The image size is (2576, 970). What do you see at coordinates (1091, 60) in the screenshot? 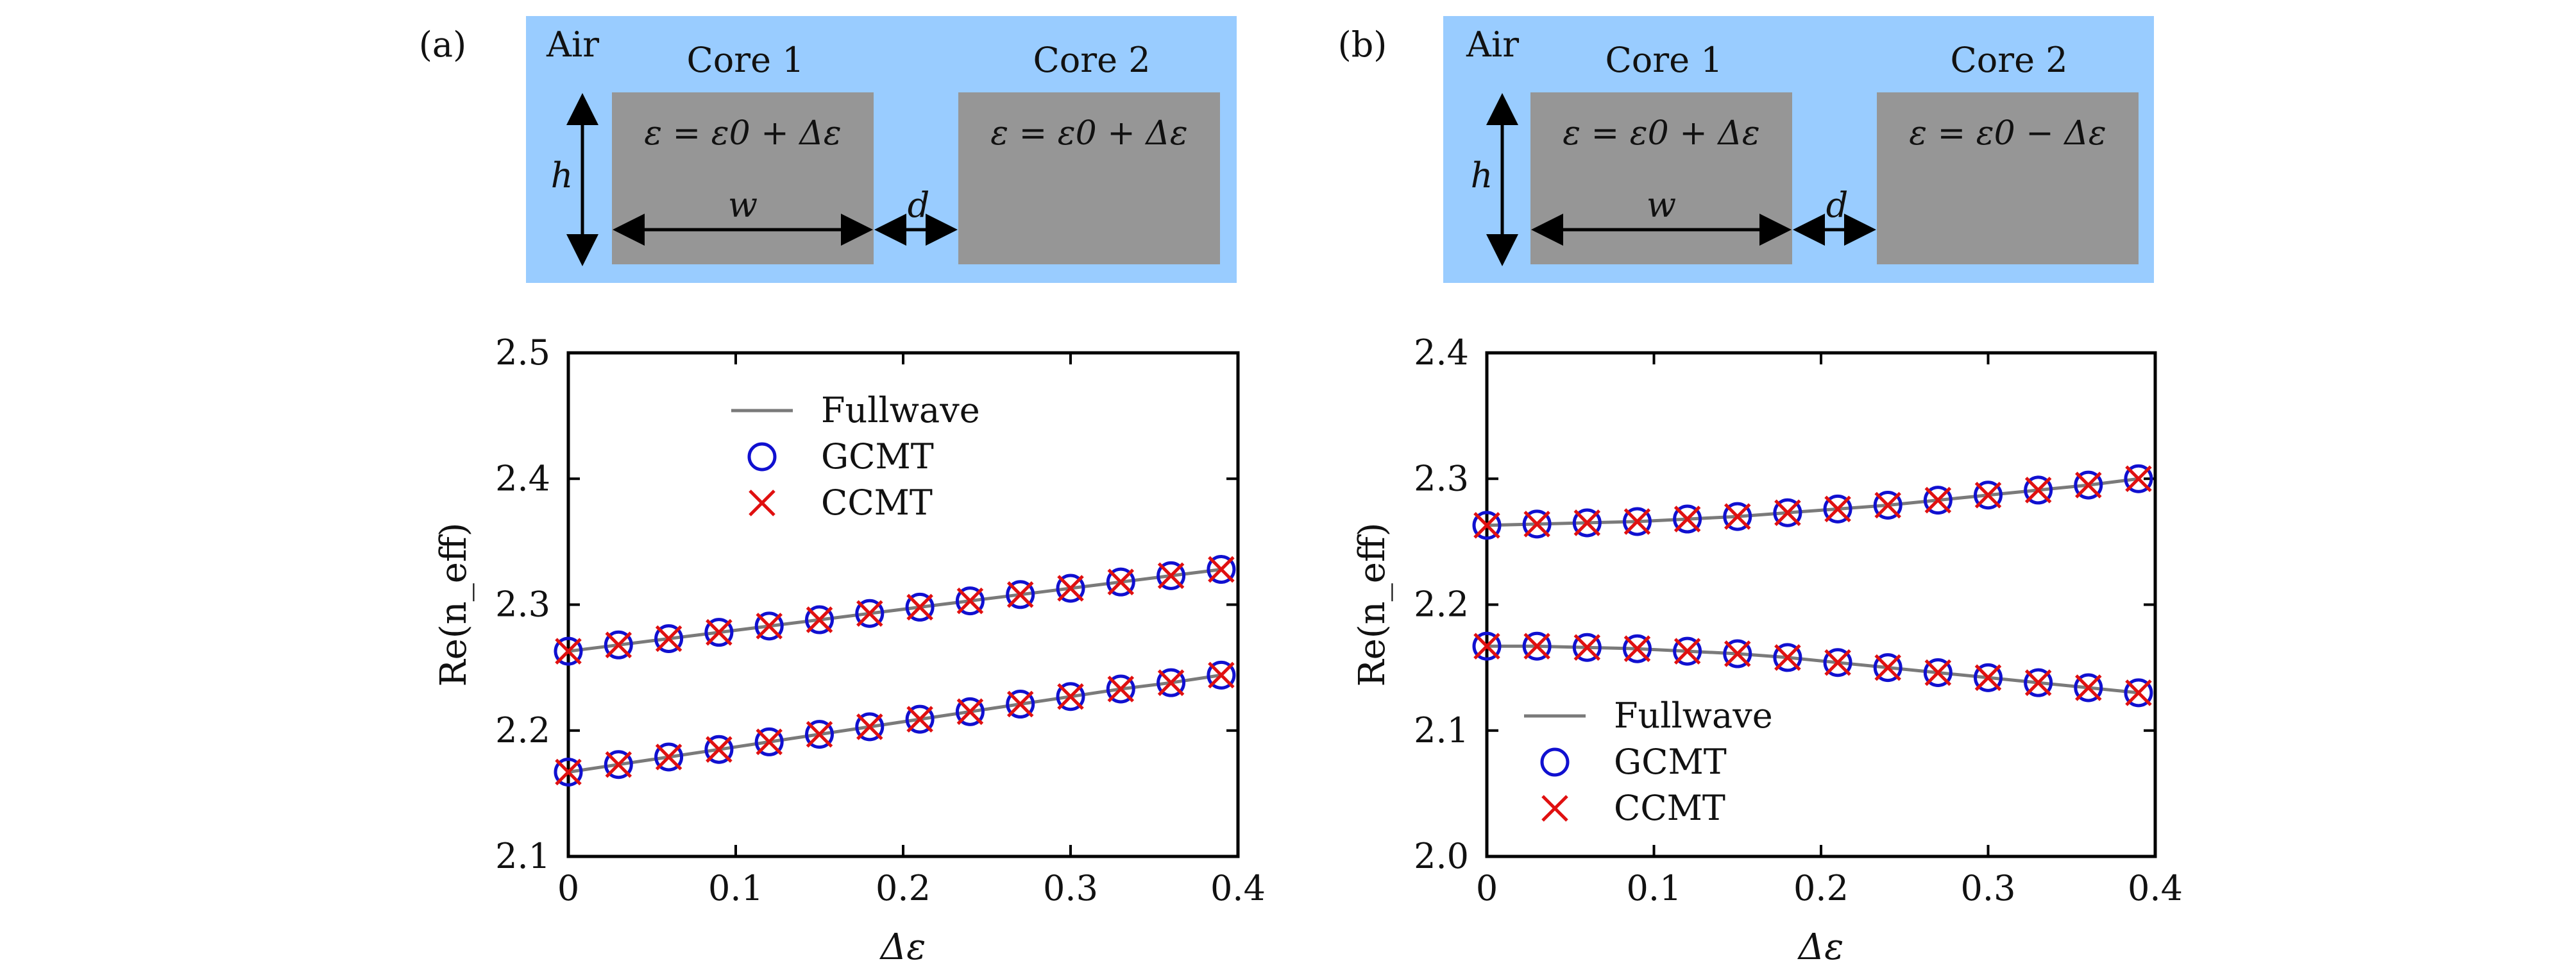
I see `core2-title-a: Core 2` at bounding box center [1091, 60].